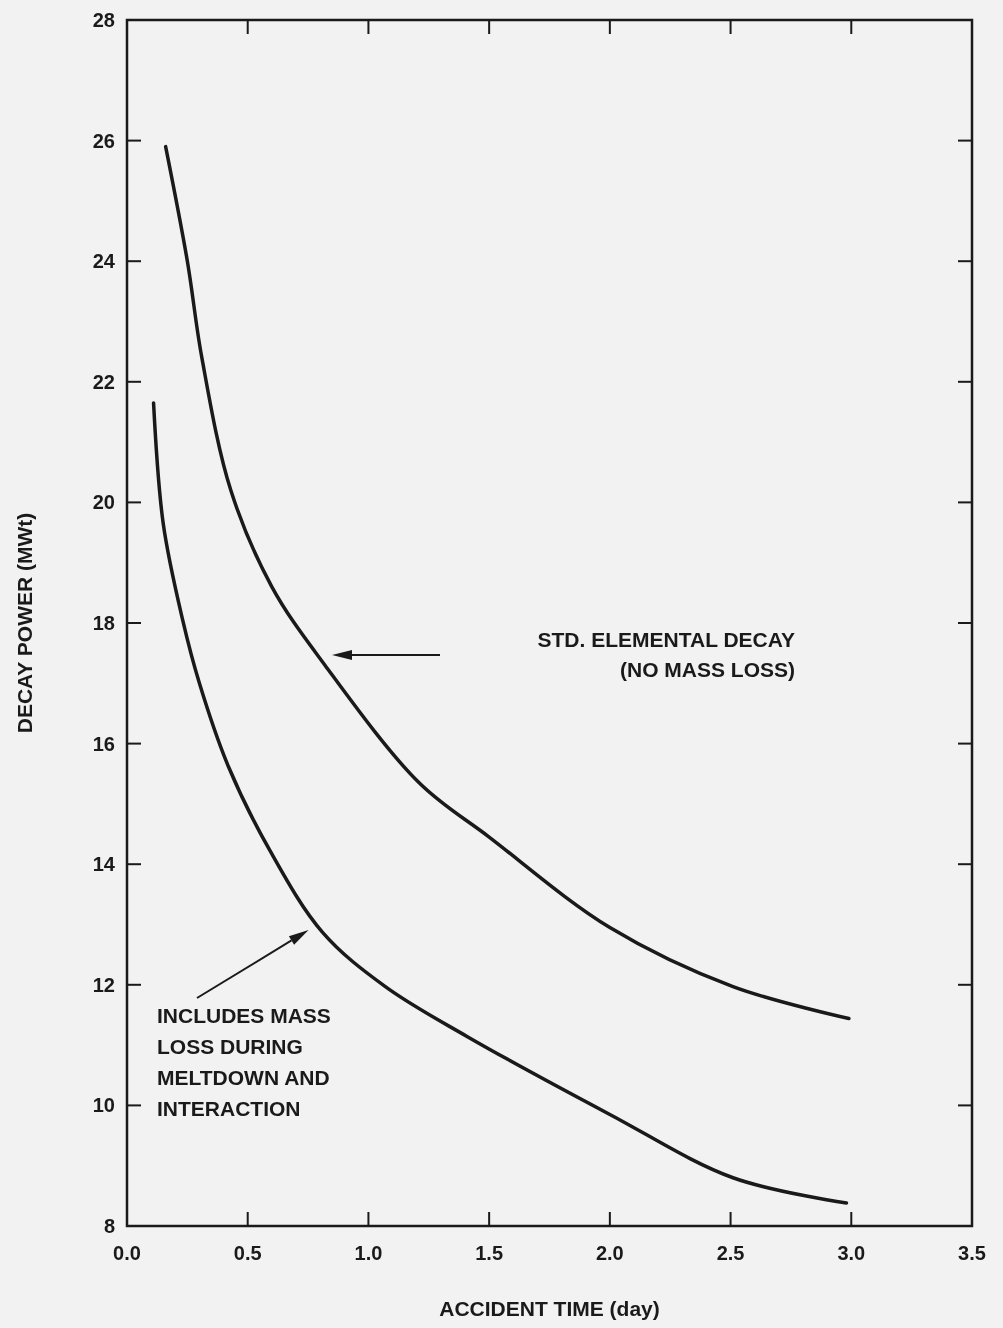 The height and width of the screenshot is (1328, 1003). I want to click on y-tick-label: 26, so click(103, 140).